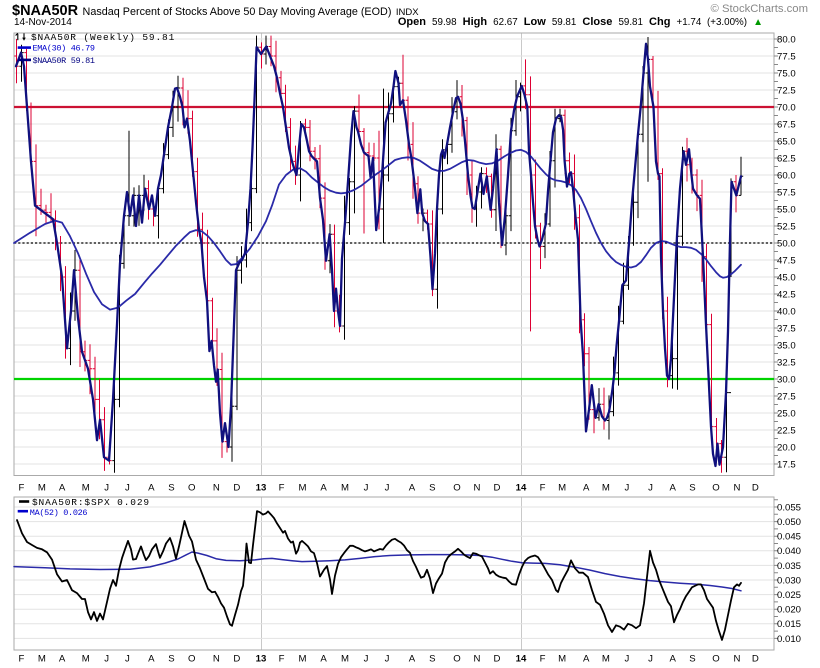 This screenshot has width=820, height=668. What do you see at coordinates (786, 107) in the screenshot?
I see `svg-text: 70.0` at bounding box center [786, 107].